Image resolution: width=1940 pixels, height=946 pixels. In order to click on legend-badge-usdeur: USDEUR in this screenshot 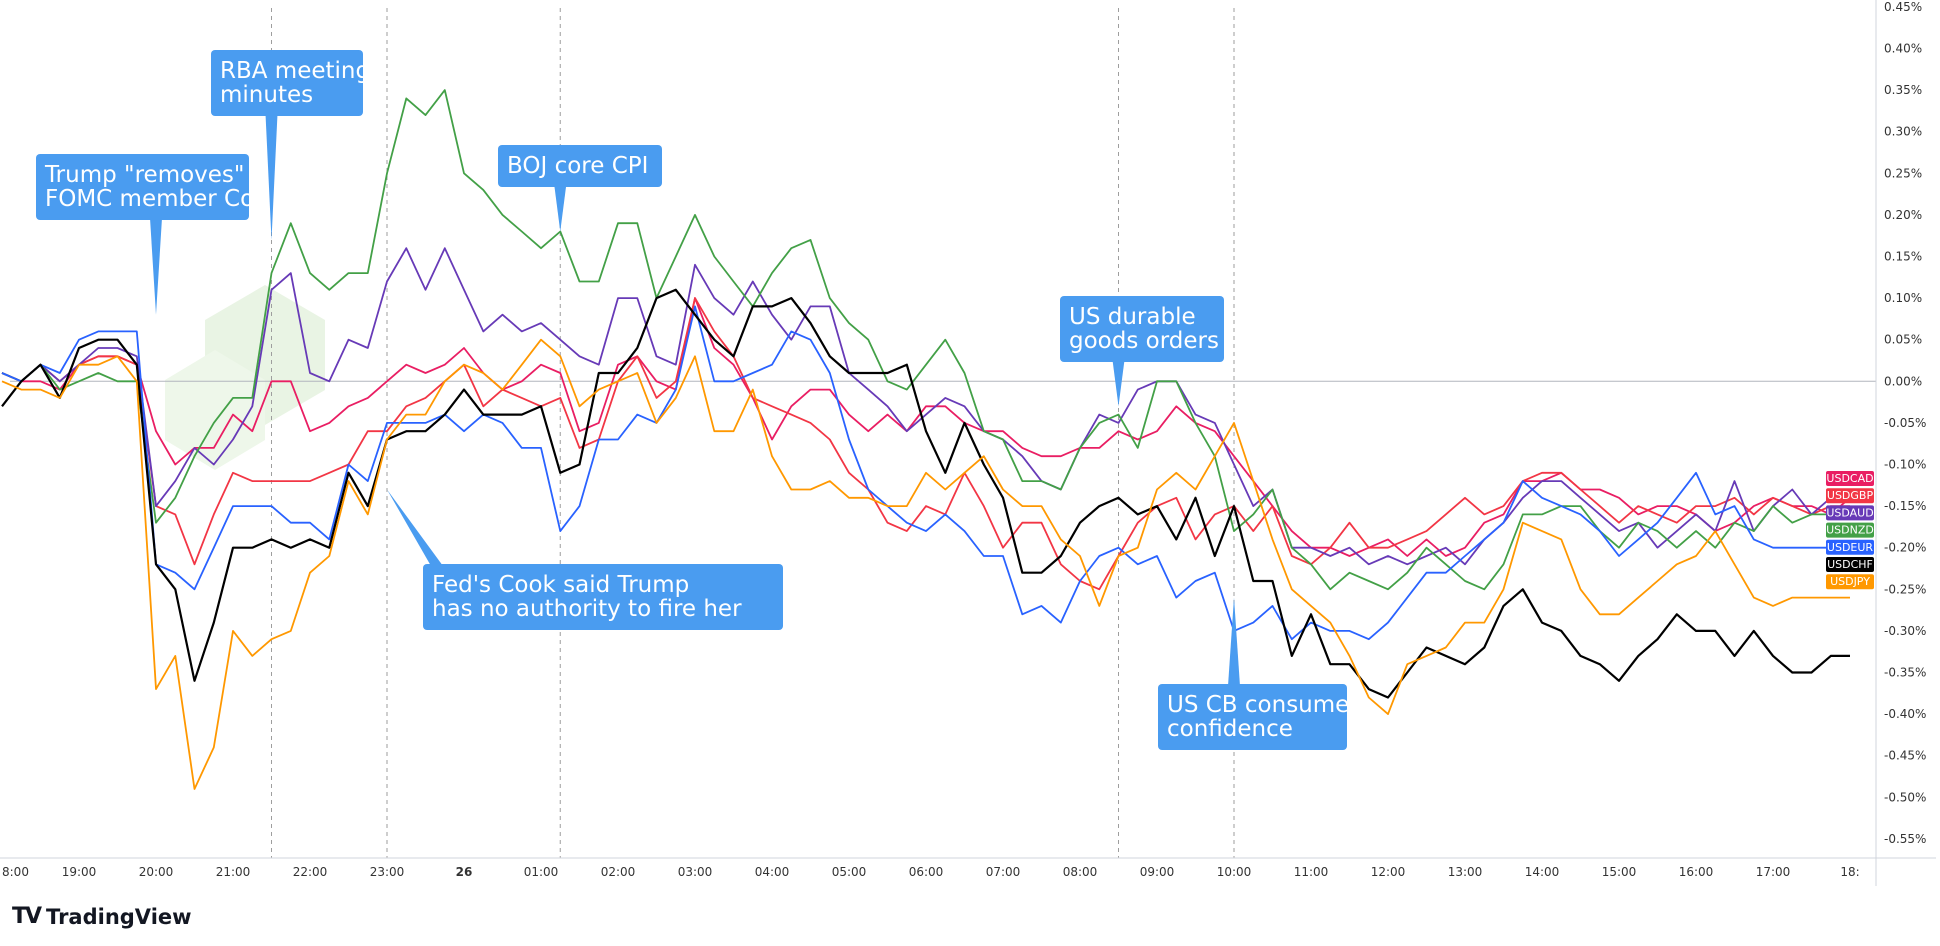, I will do `click(1850, 547)`.